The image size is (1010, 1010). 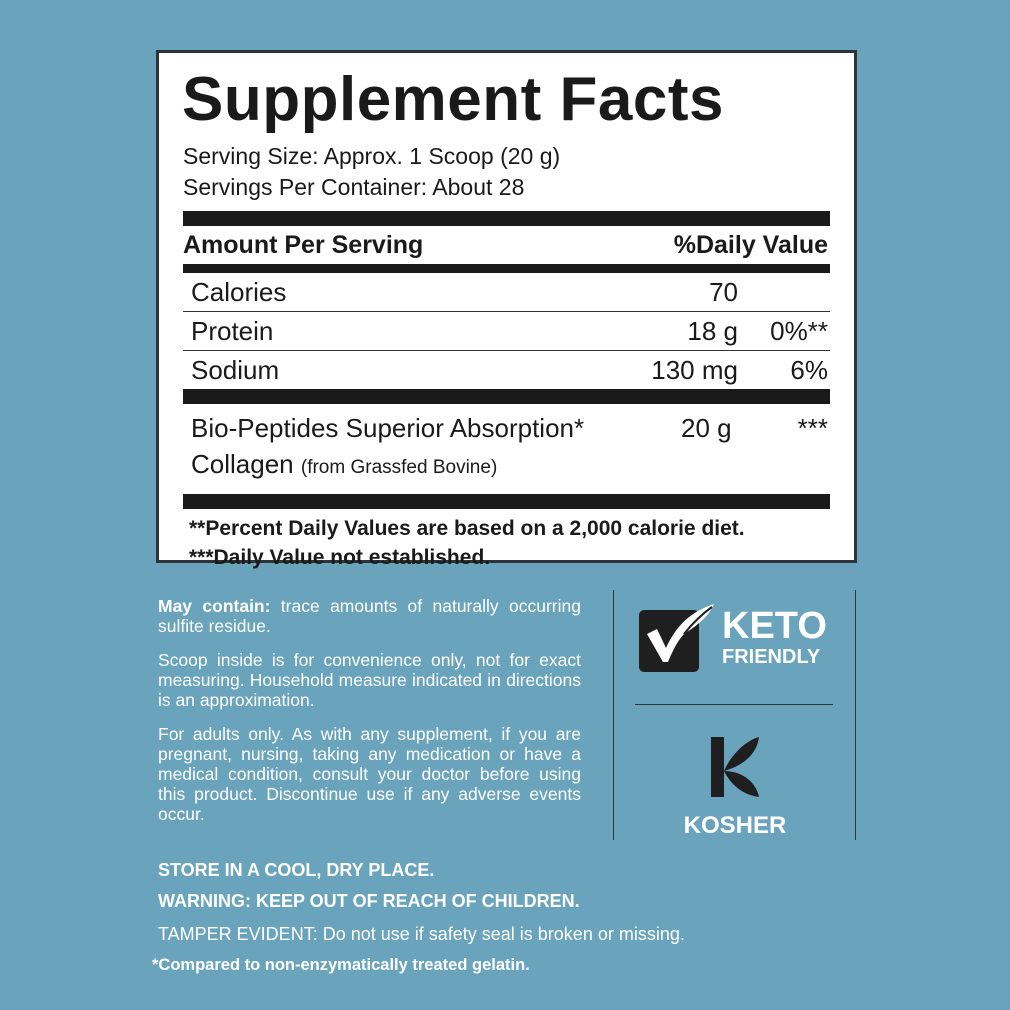 I want to click on panel-title: Supplement Facts, so click(x=453, y=99).